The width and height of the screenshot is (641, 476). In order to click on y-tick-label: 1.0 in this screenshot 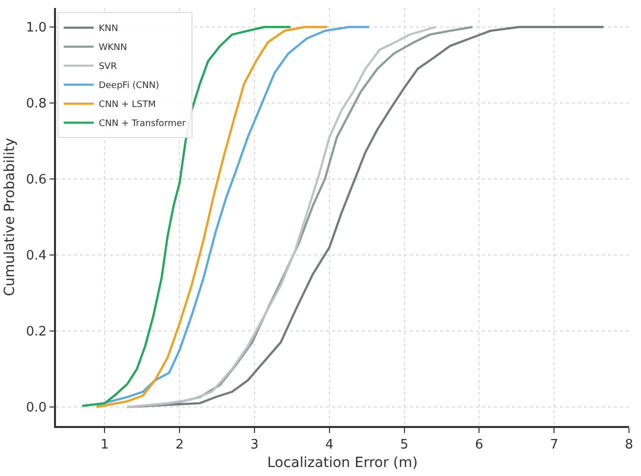, I will do `click(36, 28)`.